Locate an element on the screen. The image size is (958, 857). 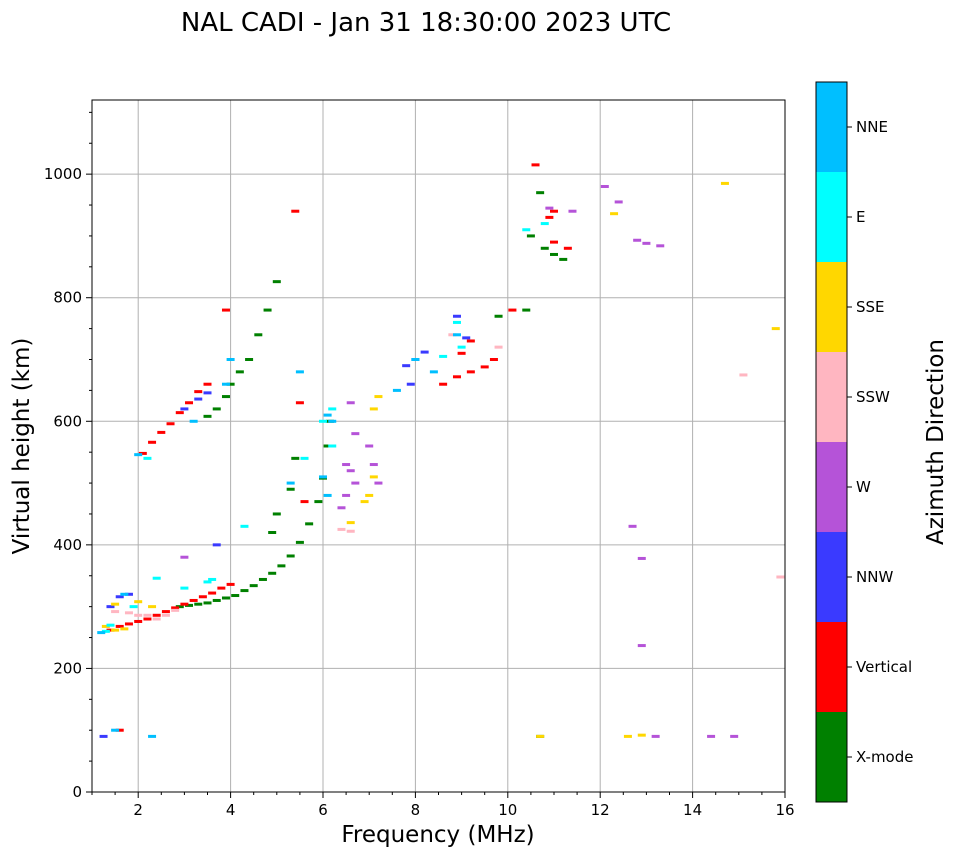
colorbar-tick-label: SSW is located at coordinates (873, 397).